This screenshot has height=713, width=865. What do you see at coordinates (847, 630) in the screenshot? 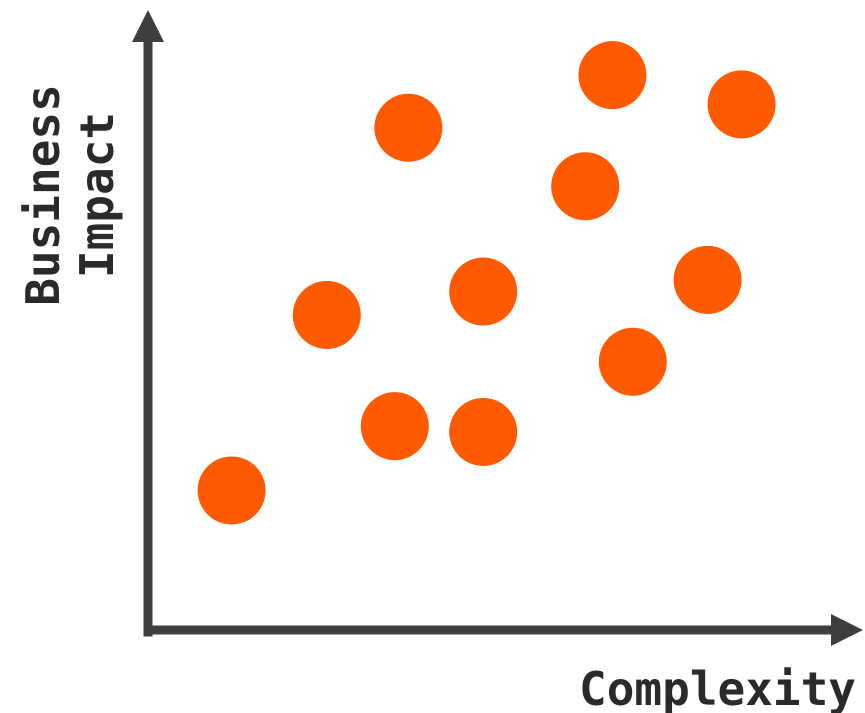
I see `x-axis-arrow-icon` at bounding box center [847, 630].